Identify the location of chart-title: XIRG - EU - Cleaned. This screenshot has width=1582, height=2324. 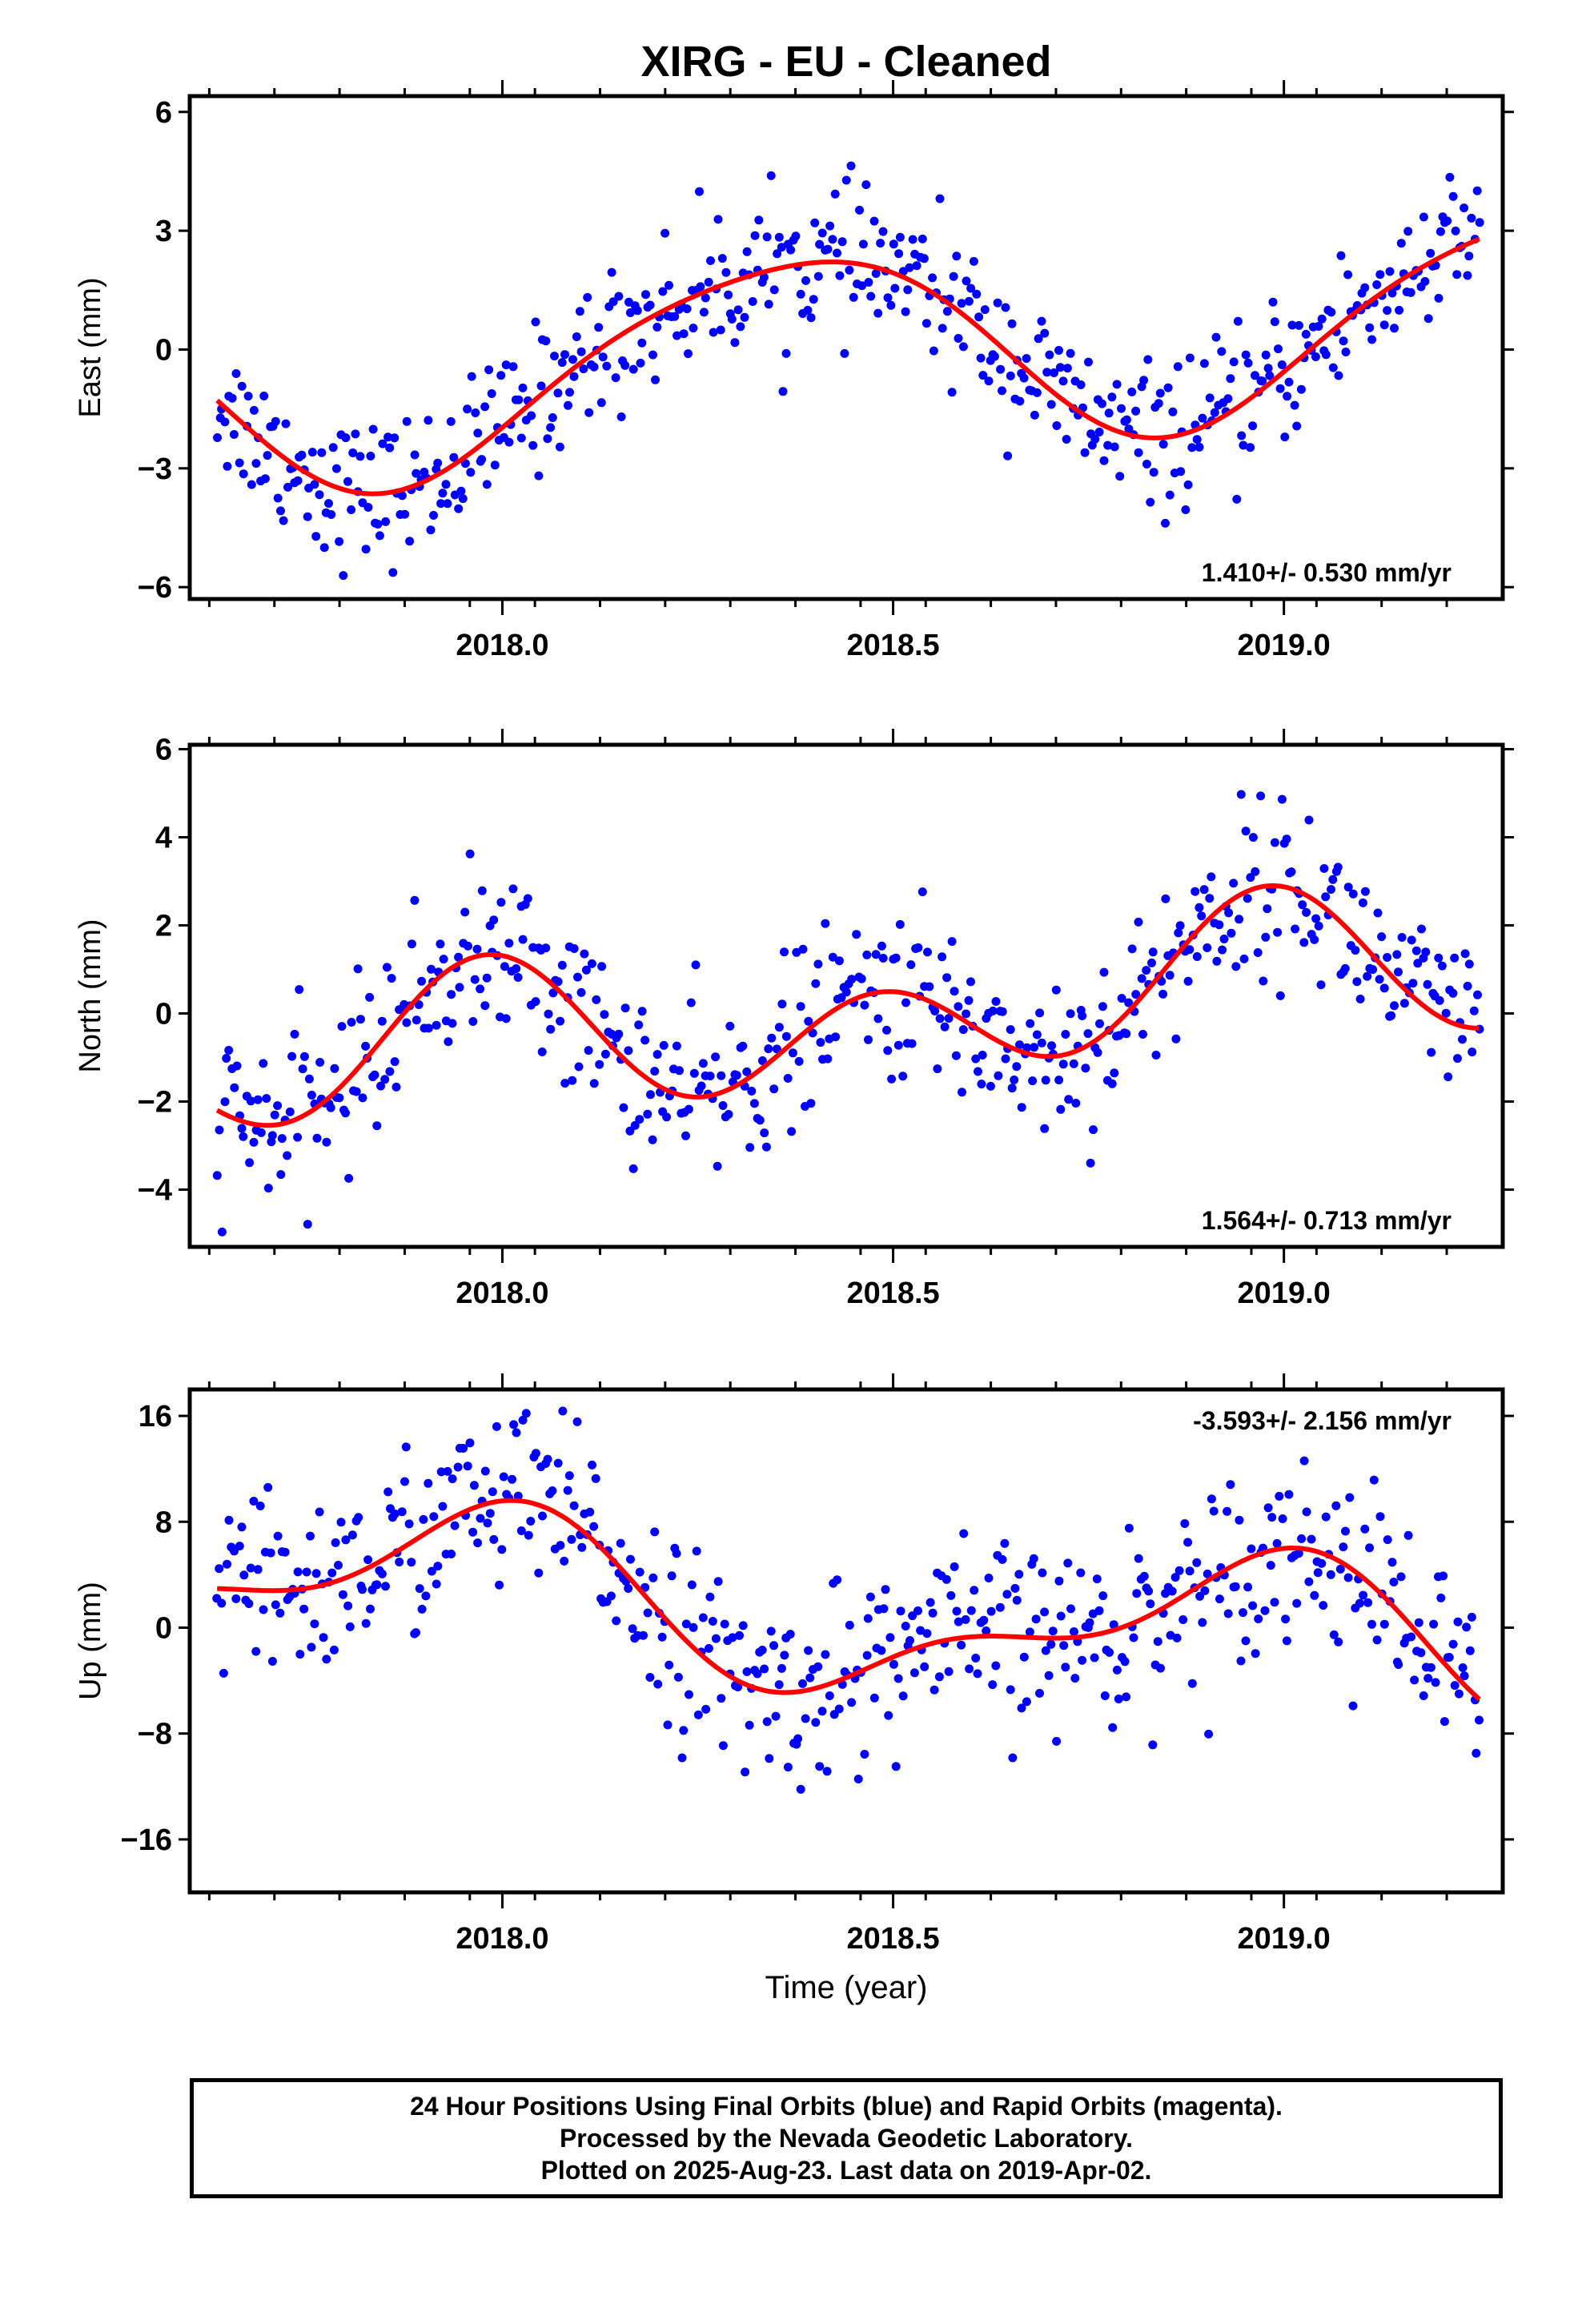
(846, 62).